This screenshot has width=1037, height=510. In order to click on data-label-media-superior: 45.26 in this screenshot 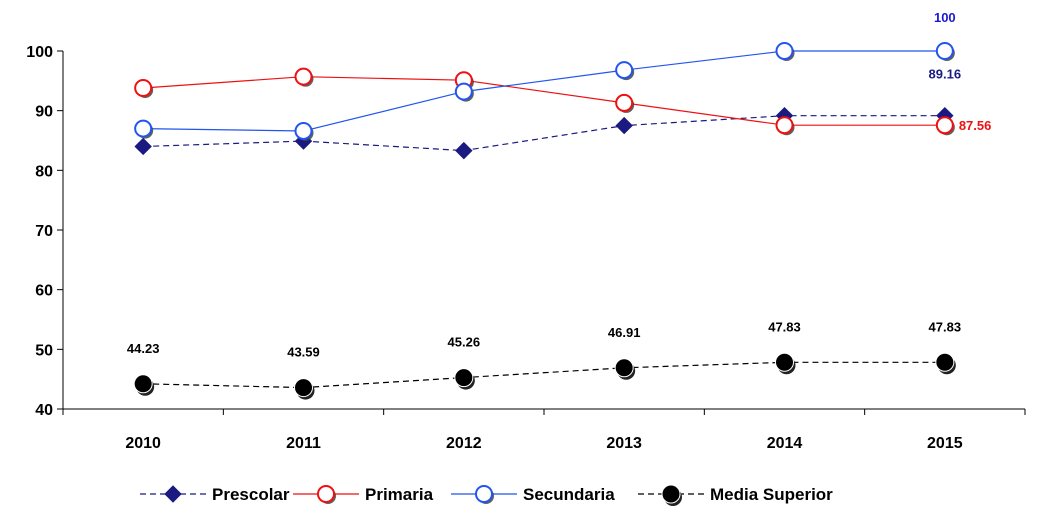, I will do `click(464, 342)`.